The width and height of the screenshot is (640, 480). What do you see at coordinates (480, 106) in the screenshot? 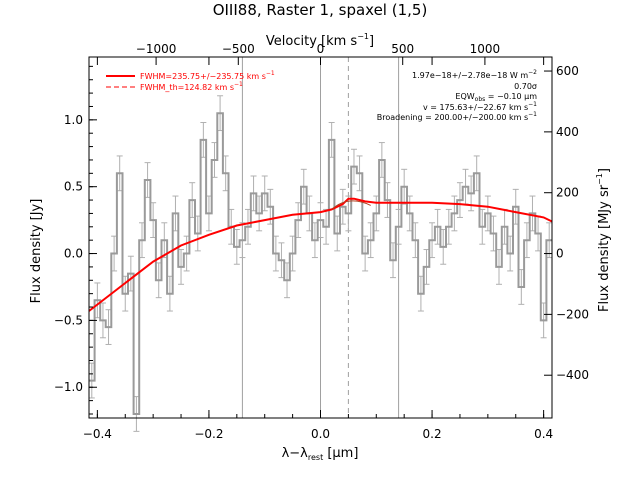
I see `annotation-velocity: v = 175.63+/−22.67 km s−1` at bounding box center [480, 106].